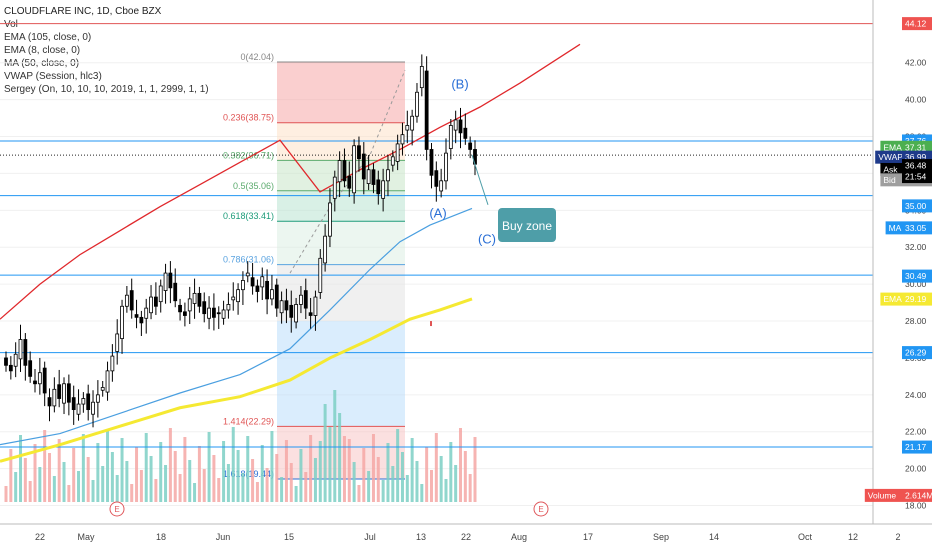 The height and width of the screenshot is (550, 932). I want to click on price-tick: 30.00, so click(916, 284).